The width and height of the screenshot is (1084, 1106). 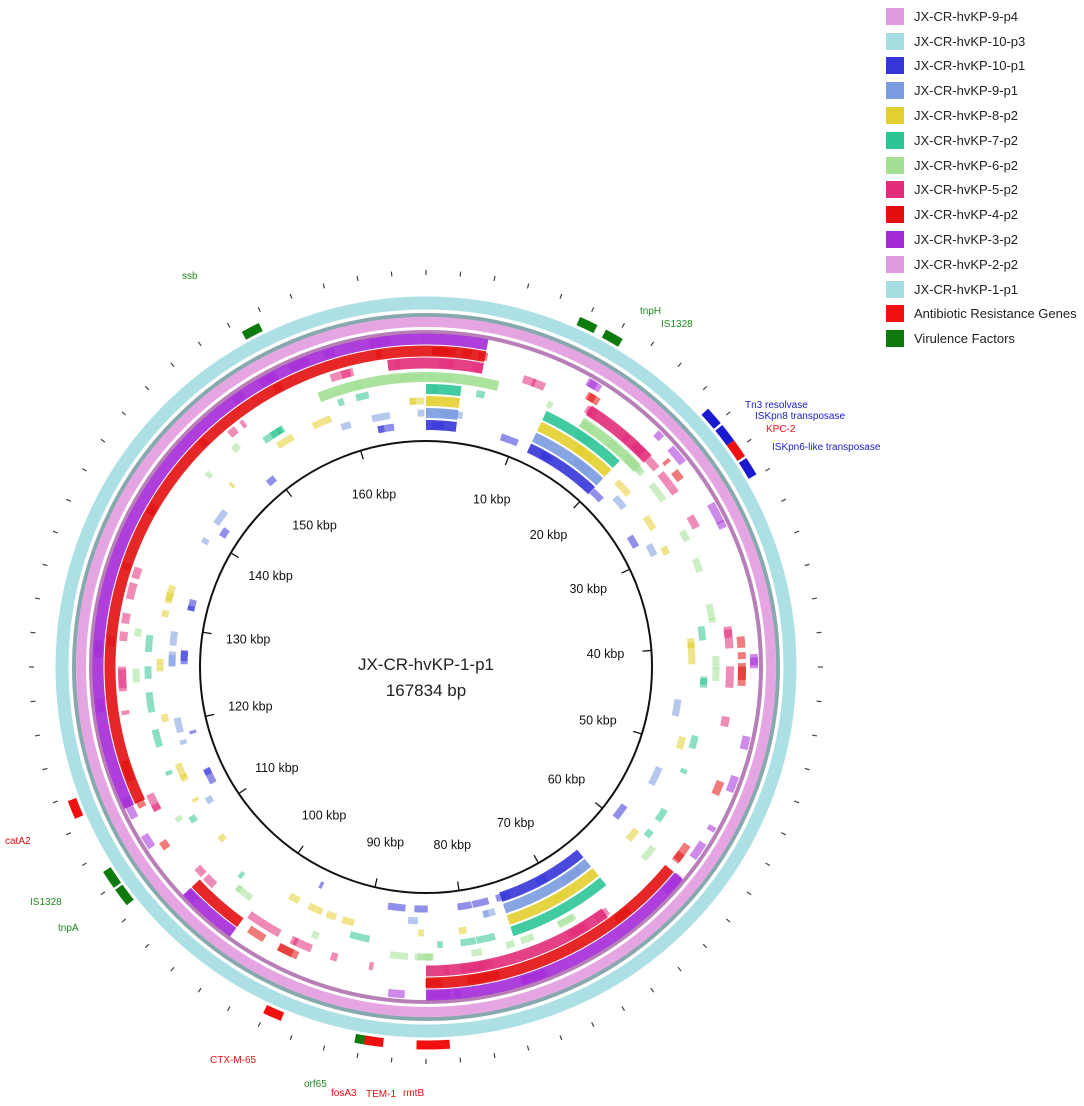 I want to click on kbp-tick-label: 10 kbp, so click(x=492, y=499).